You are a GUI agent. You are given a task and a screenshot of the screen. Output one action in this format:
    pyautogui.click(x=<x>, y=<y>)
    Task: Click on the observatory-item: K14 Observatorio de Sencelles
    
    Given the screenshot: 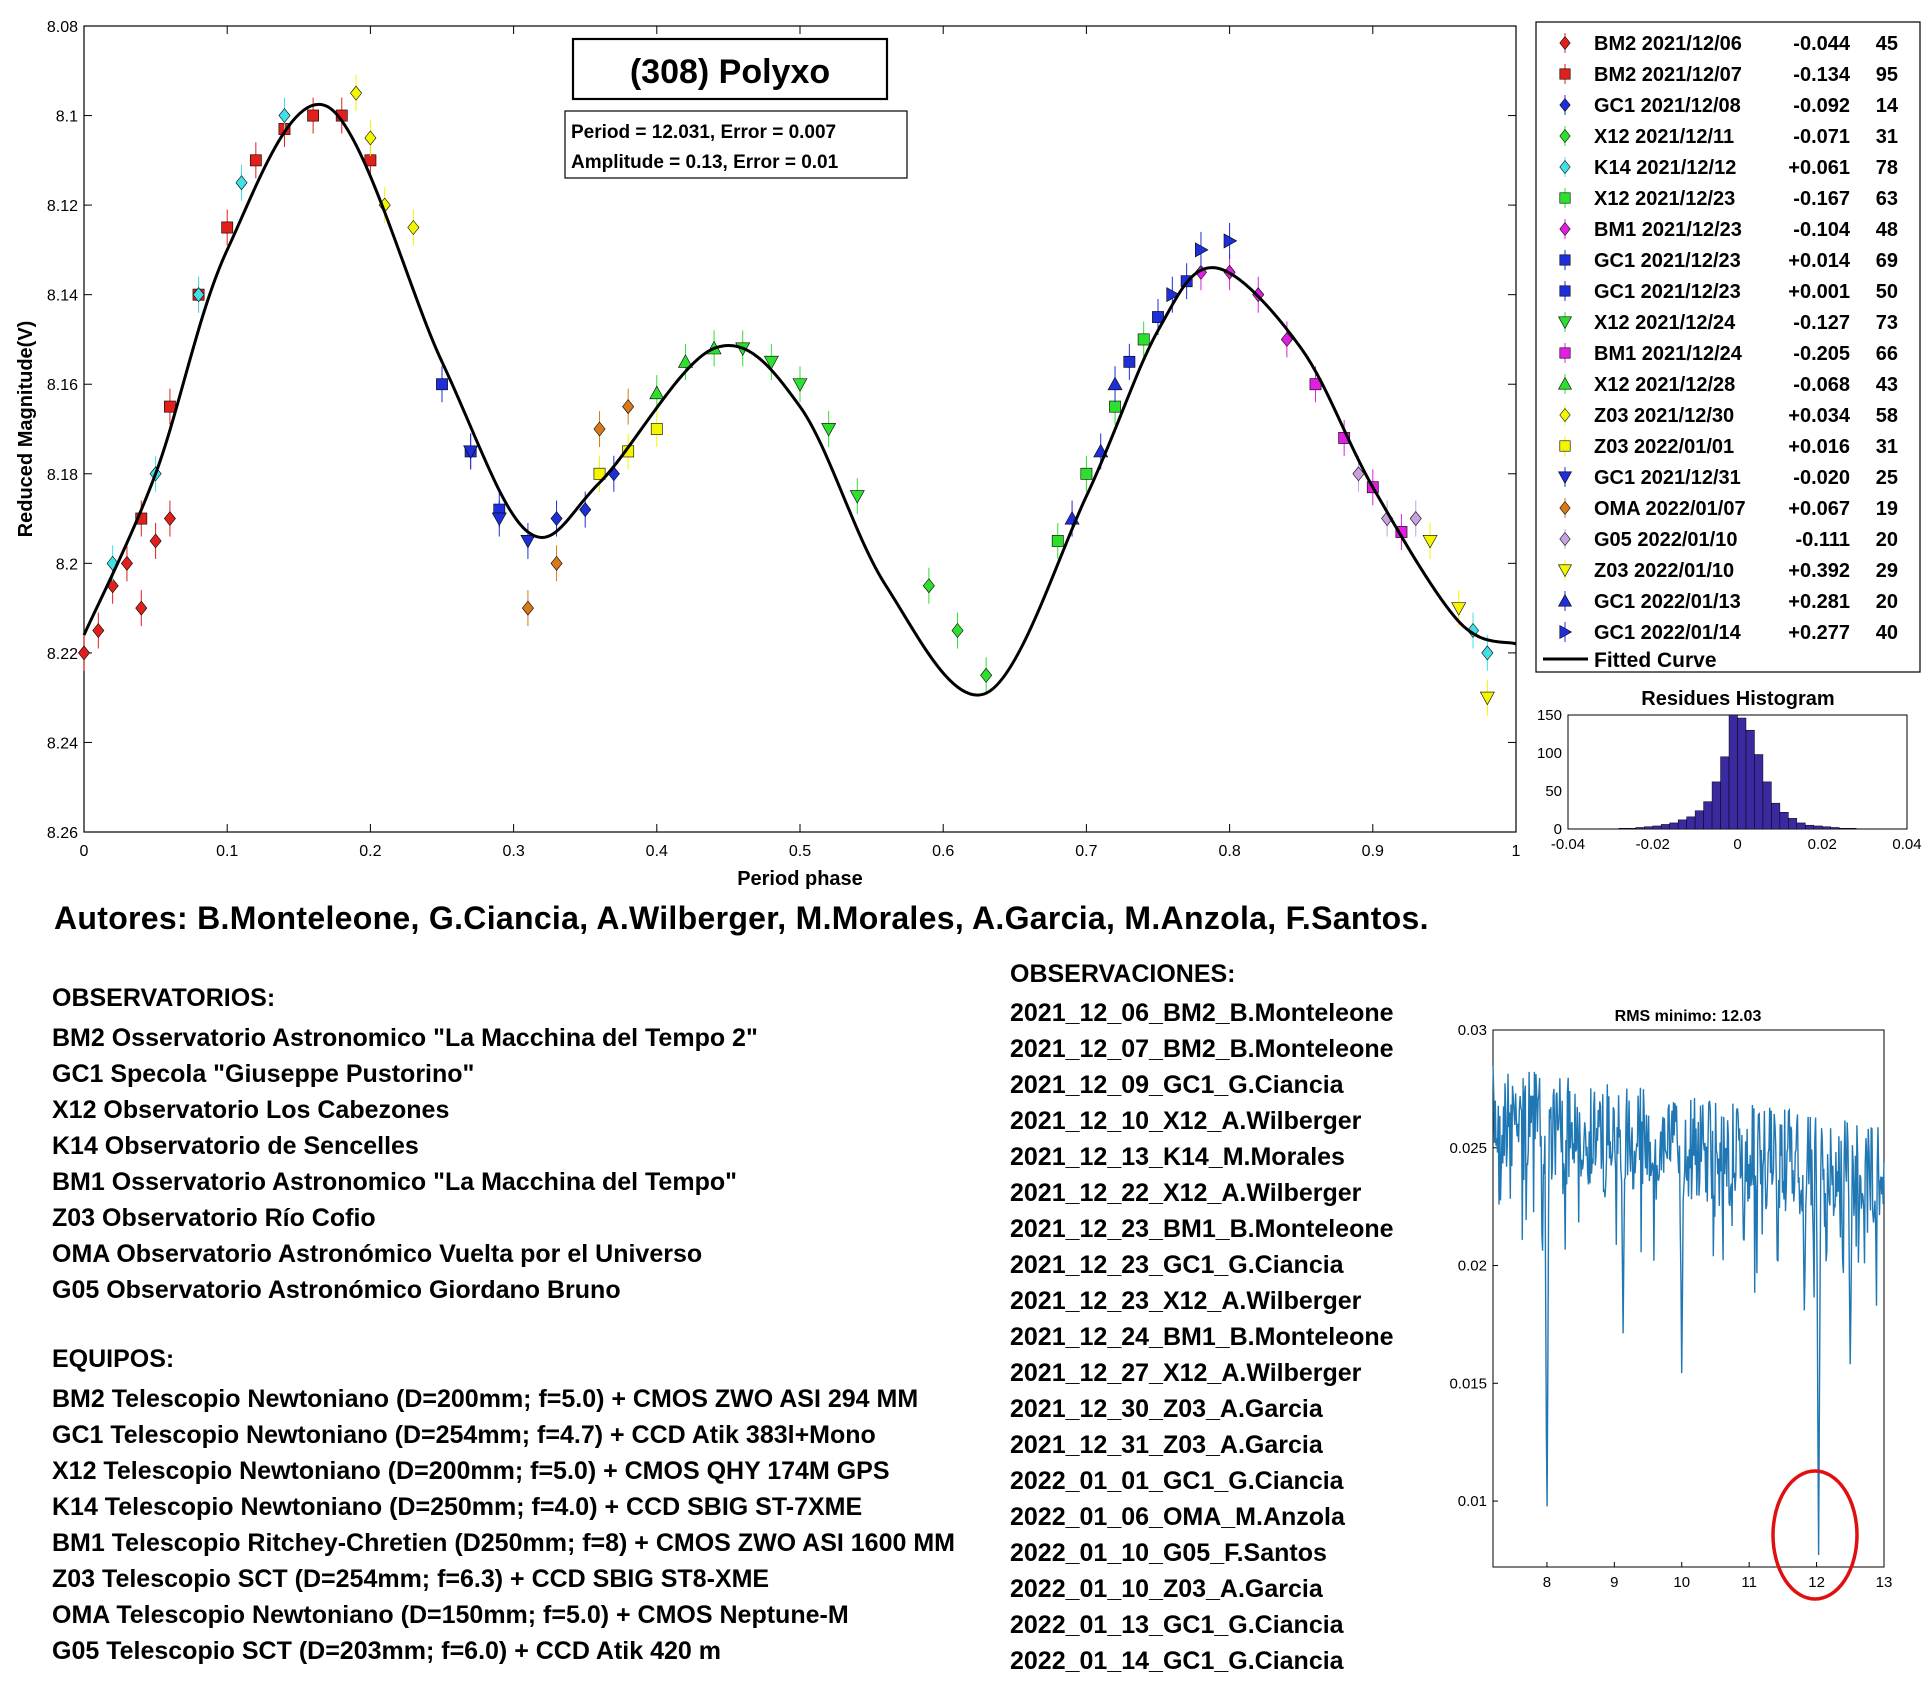 What is the action you would take?
    pyautogui.click(x=235, y=1146)
    